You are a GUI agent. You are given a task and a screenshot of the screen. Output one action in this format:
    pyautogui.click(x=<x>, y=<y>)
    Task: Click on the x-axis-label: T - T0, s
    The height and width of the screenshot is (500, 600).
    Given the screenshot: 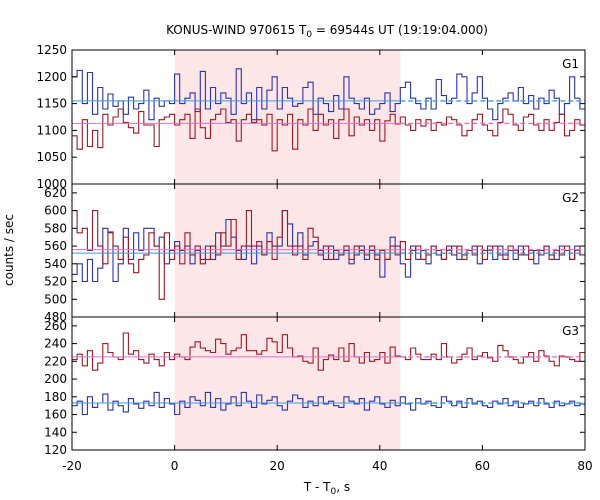 What is the action you would take?
    pyautogui.click(x=326, y=488)
    